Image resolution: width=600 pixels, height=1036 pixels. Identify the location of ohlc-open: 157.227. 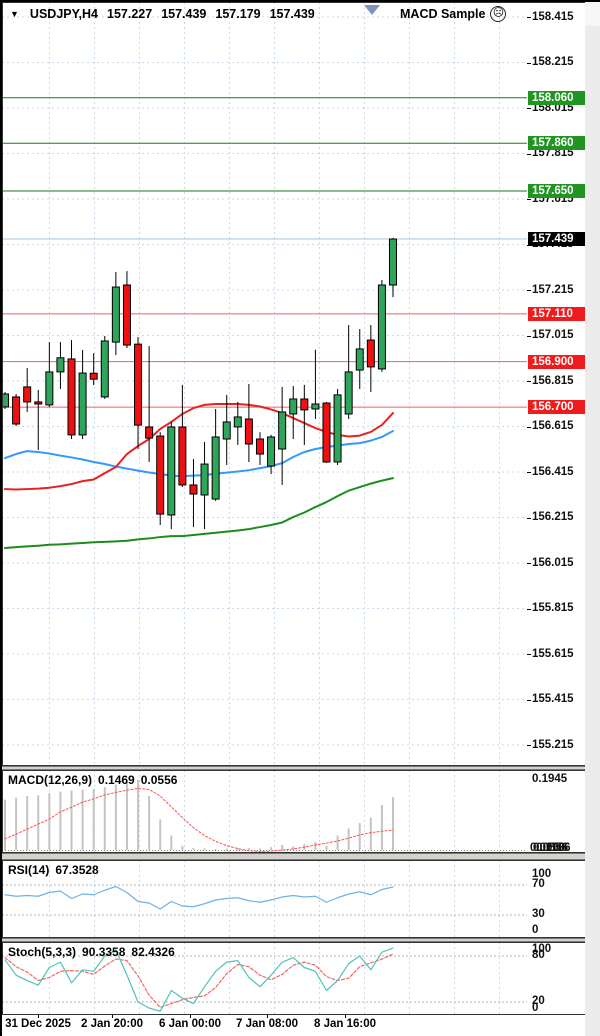
(130, 14).